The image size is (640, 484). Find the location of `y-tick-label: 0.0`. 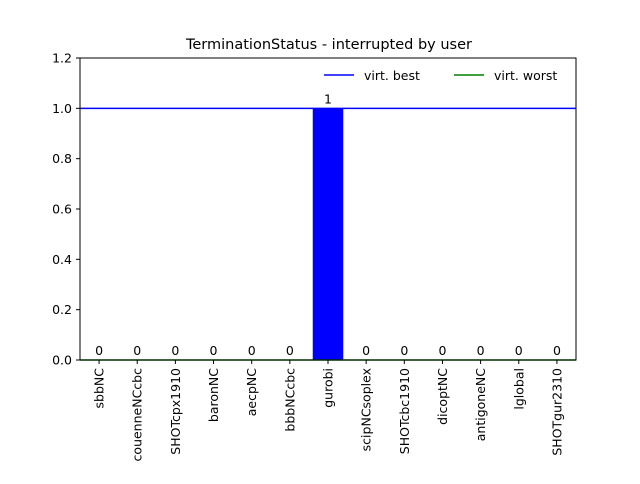

y-tick-label: 0.0 is located at coordinates (62, 360).